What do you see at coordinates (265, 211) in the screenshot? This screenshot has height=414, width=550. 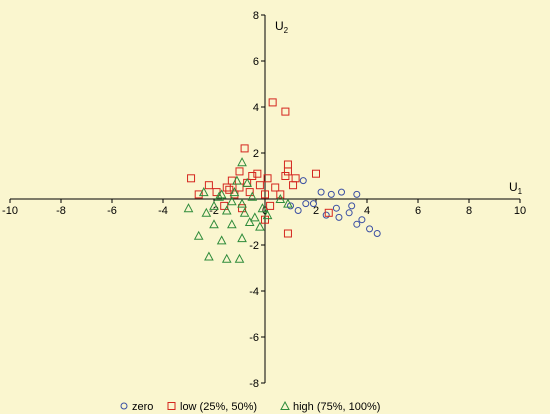 I see `x-tick-label: 0` at bounding box center [265, 211].